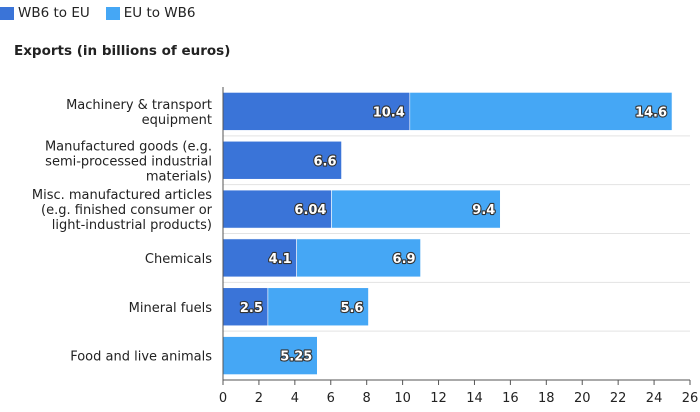 This screenshot has width=700, height=412. Describe the element at coordinates (331, 398) in the screenshot. I see `x-tick-label: 6` at that location.